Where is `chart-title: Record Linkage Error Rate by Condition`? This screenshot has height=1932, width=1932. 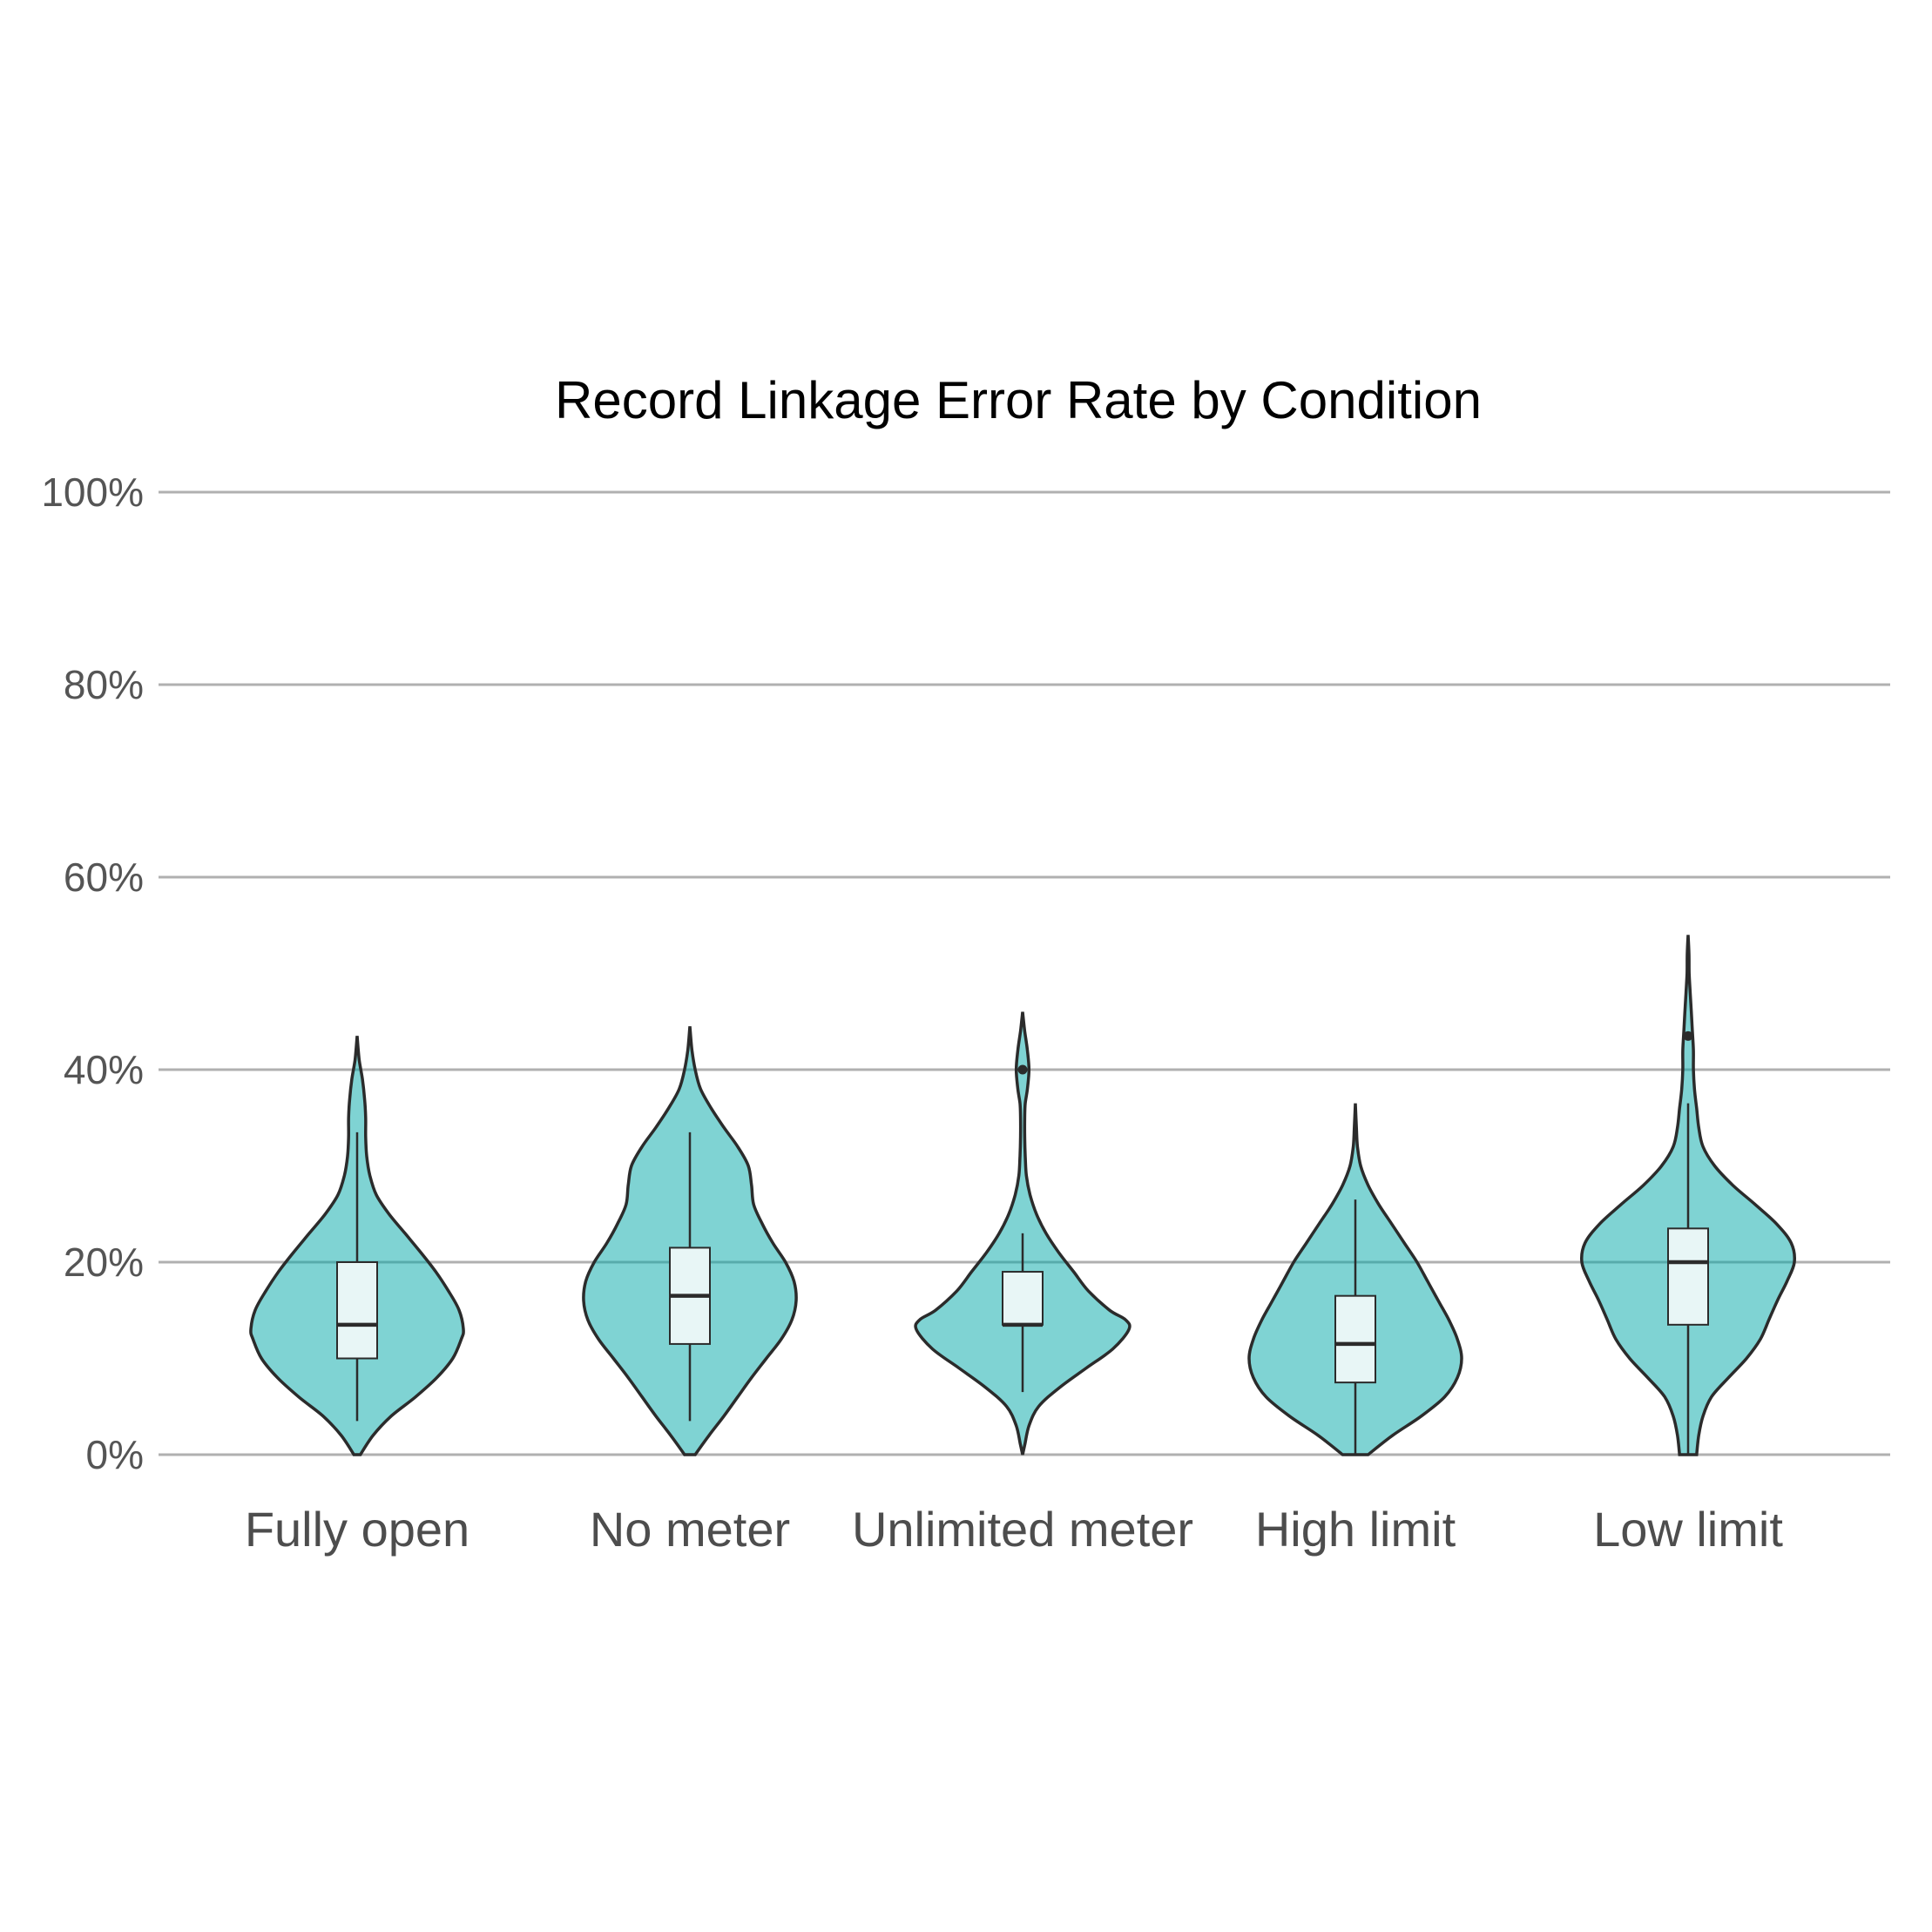
chart-title: Record Linkage Error Rate by Condition is located at coordinates (1018, 400).